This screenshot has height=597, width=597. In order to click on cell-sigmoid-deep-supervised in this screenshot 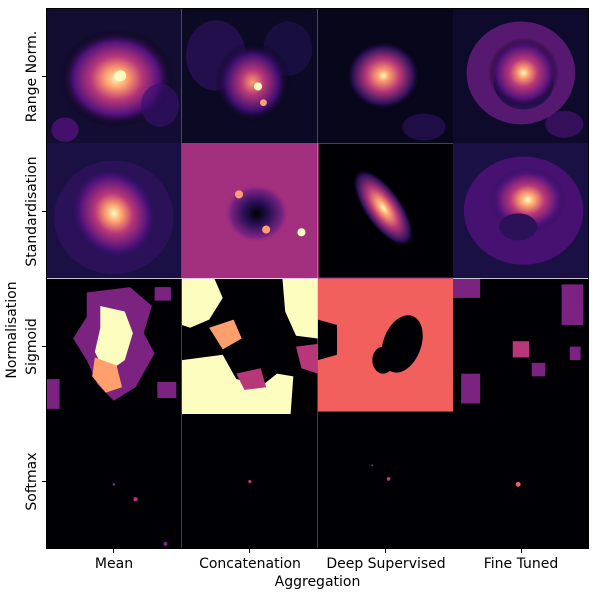, I will do `click(385, 346)`.